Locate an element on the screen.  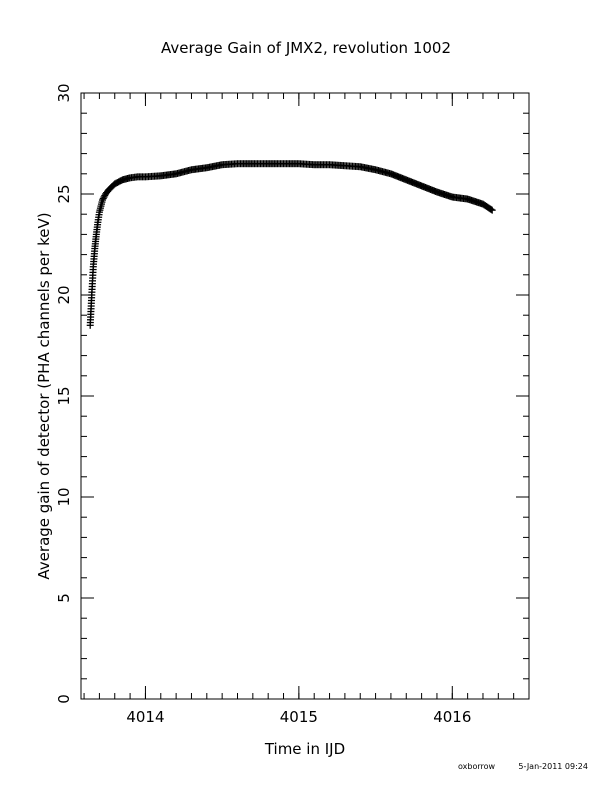
y-tick-label: 20 is located at coordinates (64, 294).